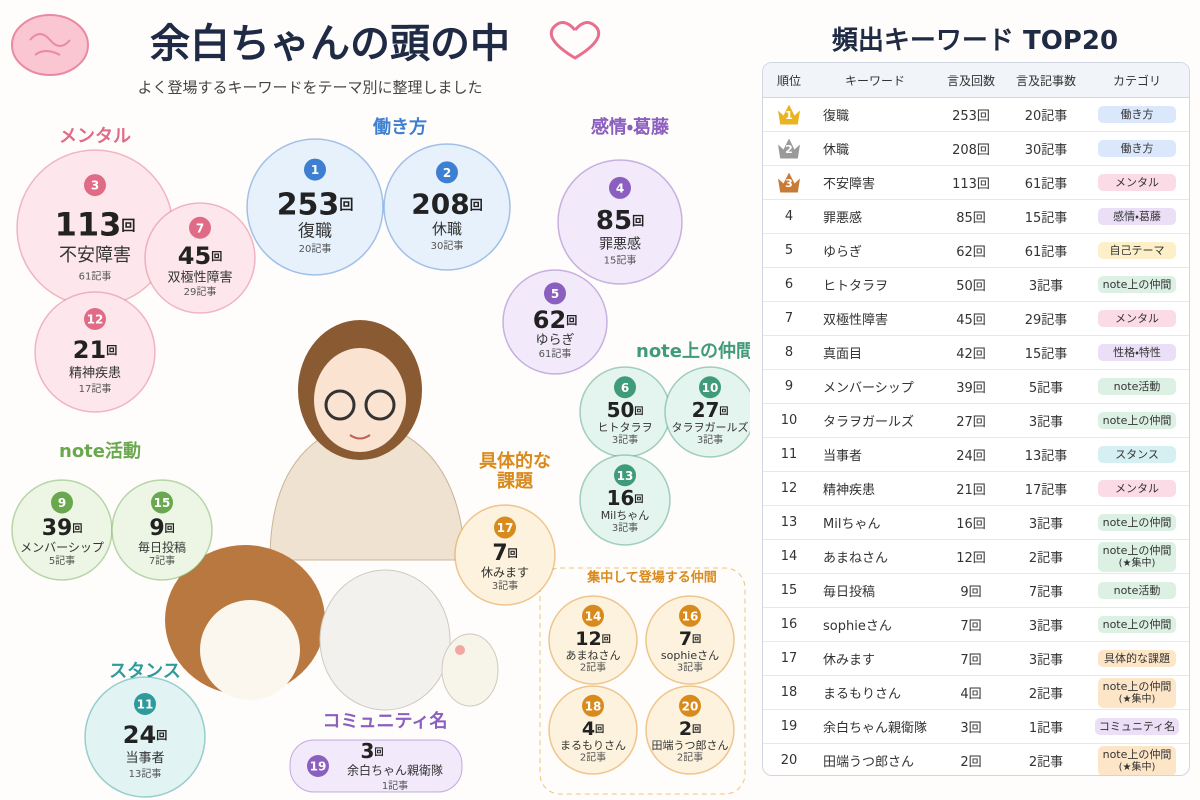  I want to click on category-tag: note上の仲間 (★集中), so click(1137, 692).